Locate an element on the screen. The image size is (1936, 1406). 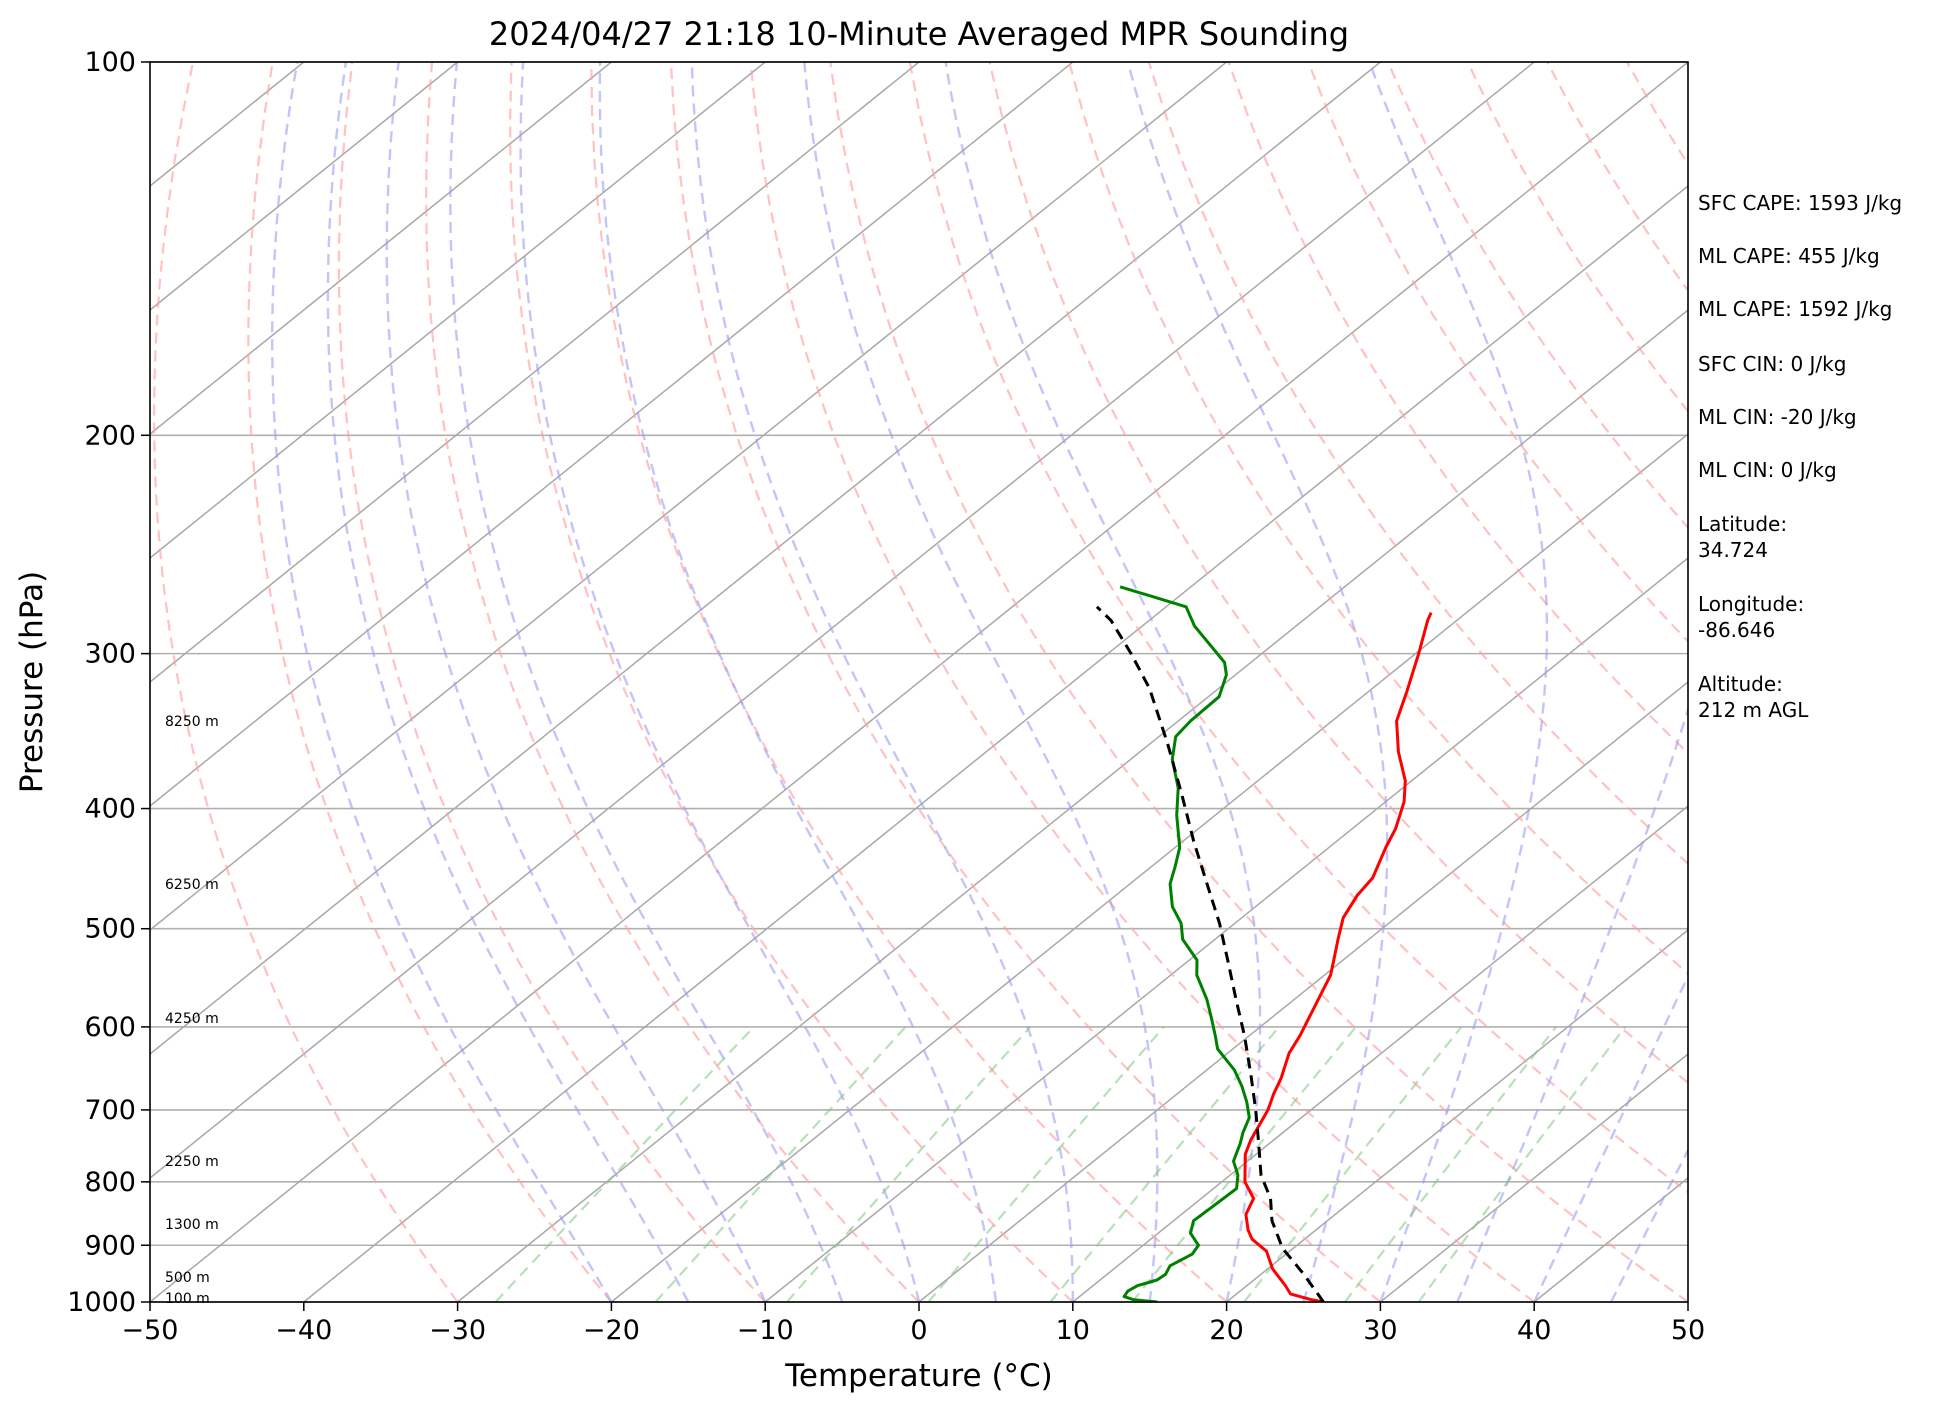
x-axis: −50 −40 −30 −20 −10 0 10 20 30 40 50 is located at coordinates (913, 1324).